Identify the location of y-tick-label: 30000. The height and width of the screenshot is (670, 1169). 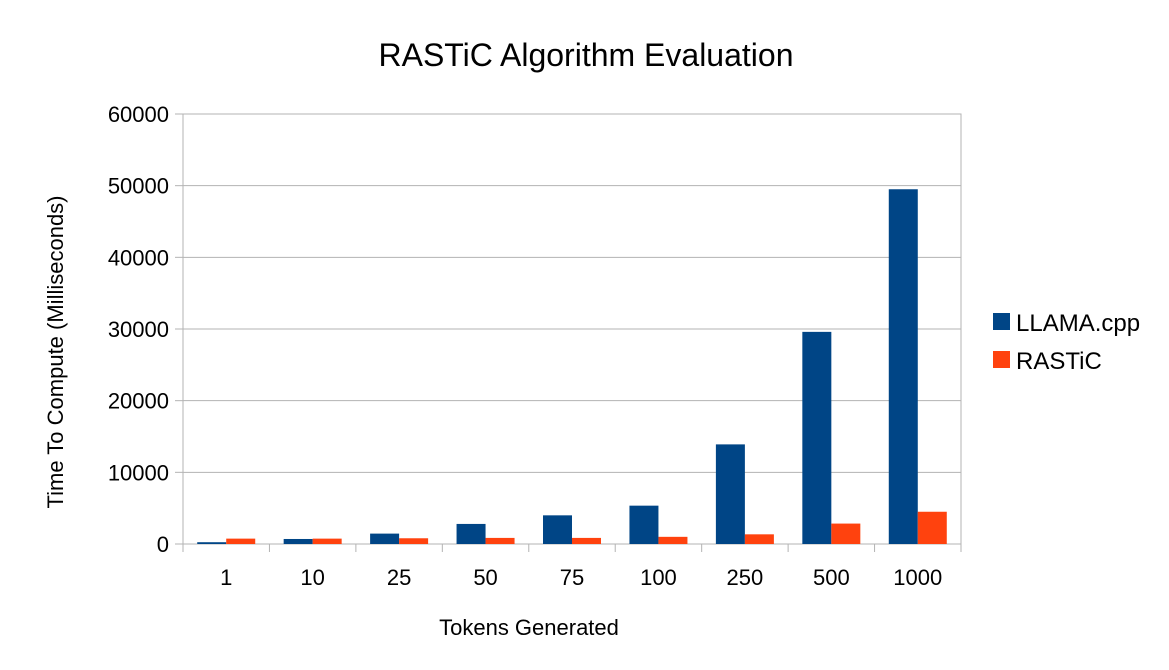
(138, 329).